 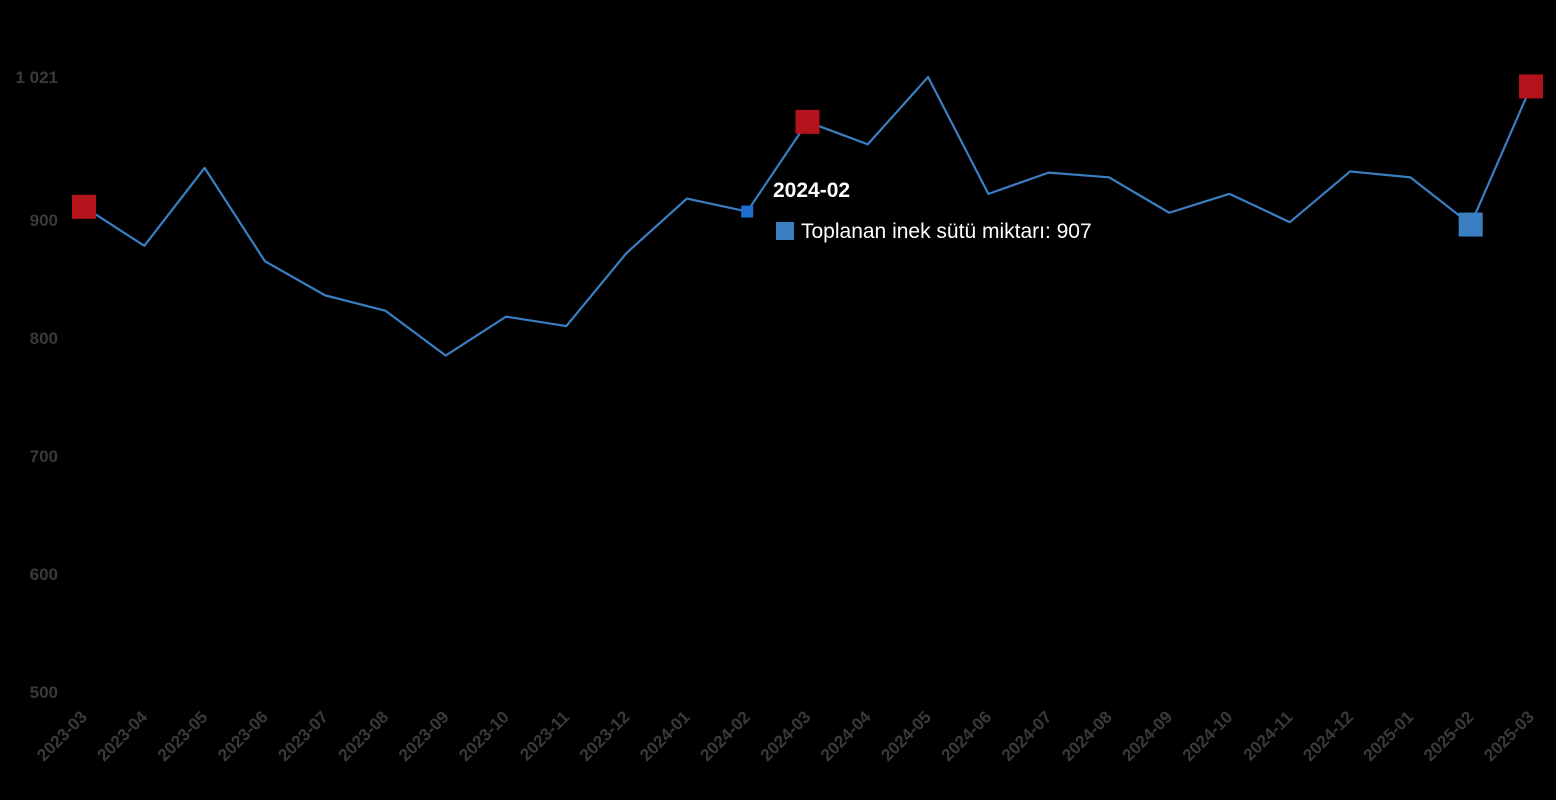 I want to click on x-tick-label: 2024-12, so click(x=1328, y=736).